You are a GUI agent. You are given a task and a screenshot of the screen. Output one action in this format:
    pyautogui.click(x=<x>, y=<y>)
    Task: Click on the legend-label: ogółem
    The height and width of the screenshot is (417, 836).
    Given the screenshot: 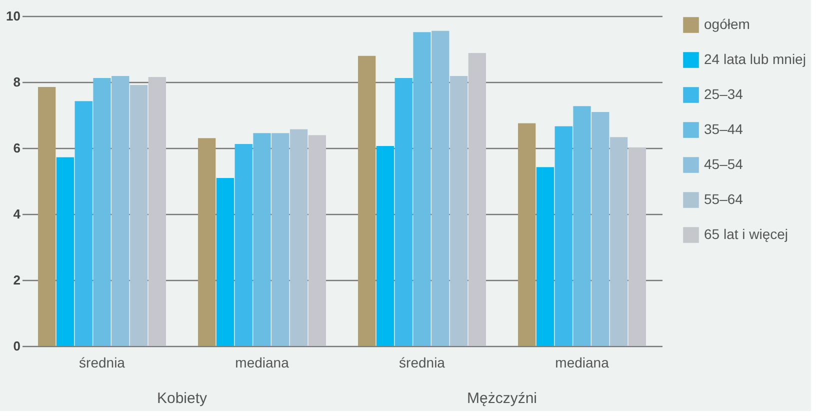 What is the action you would take?
    pyautogui.click(x=727, y=24)
    